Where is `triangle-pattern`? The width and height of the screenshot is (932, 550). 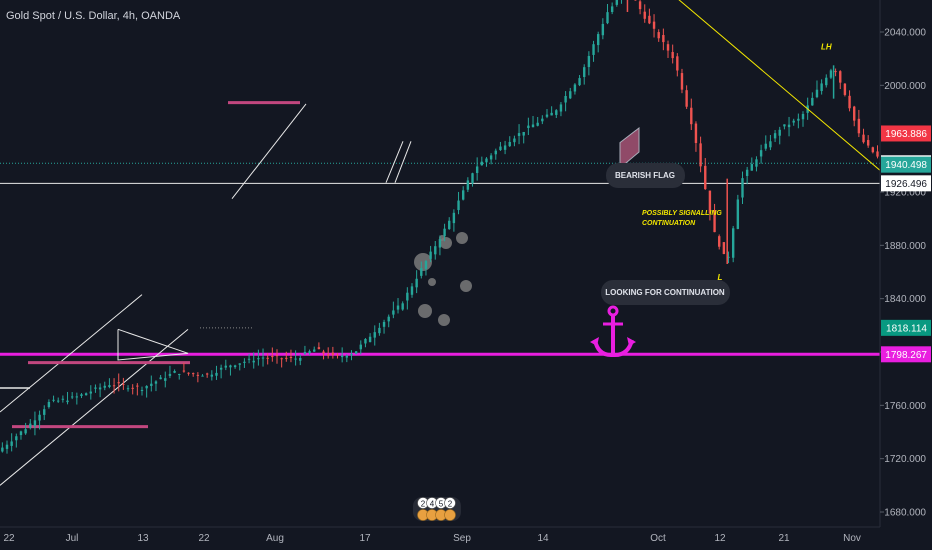
triangle-pattern is located at coordinates (153, 344).